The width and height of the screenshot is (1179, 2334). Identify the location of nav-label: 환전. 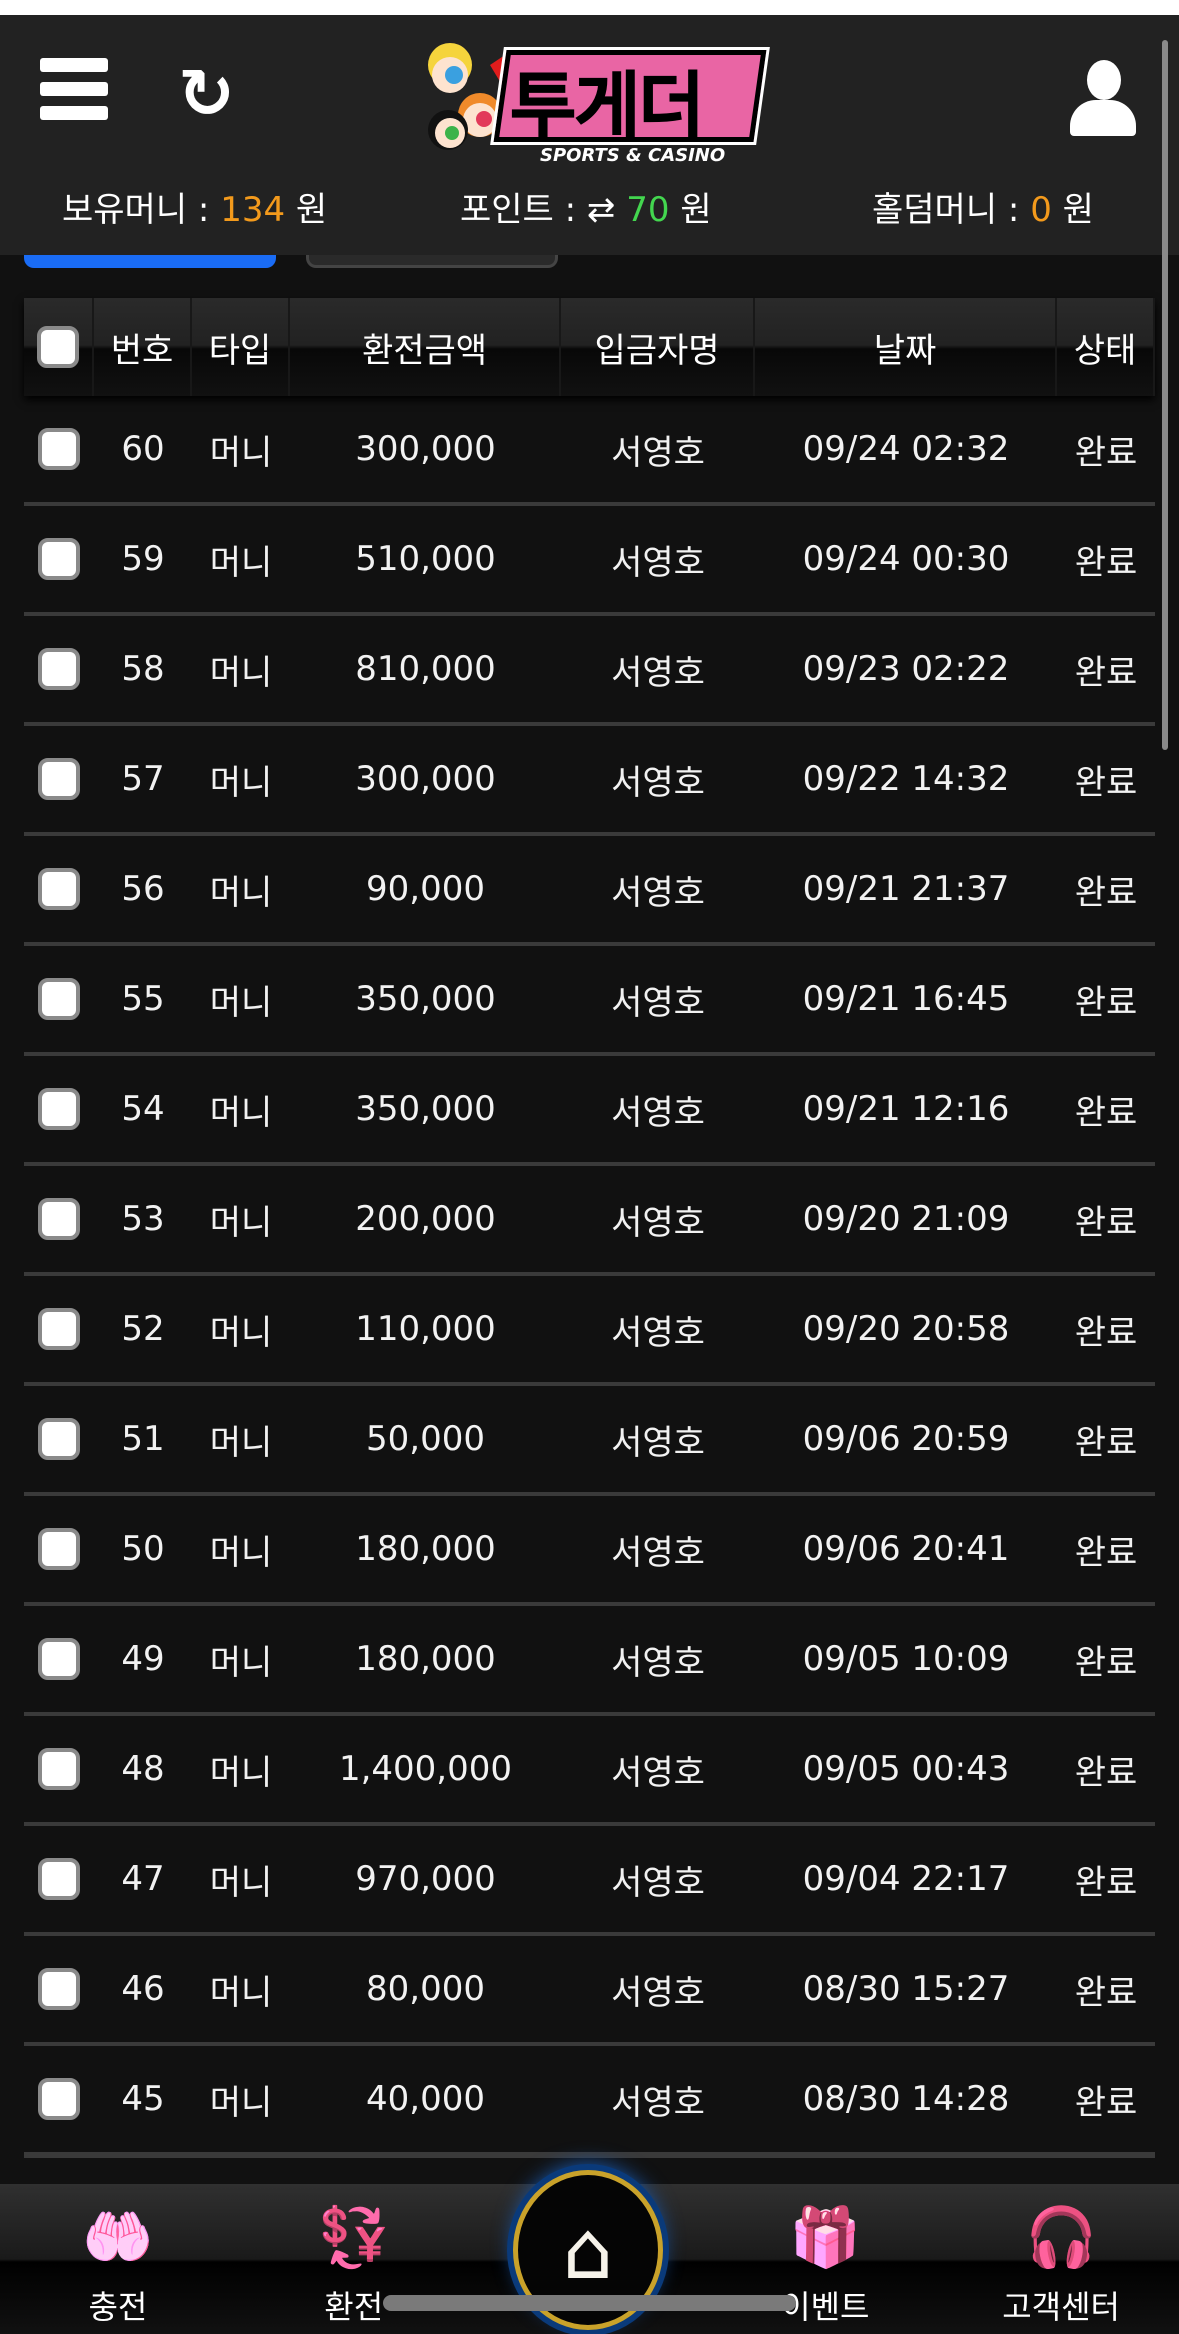
(354, 2307).